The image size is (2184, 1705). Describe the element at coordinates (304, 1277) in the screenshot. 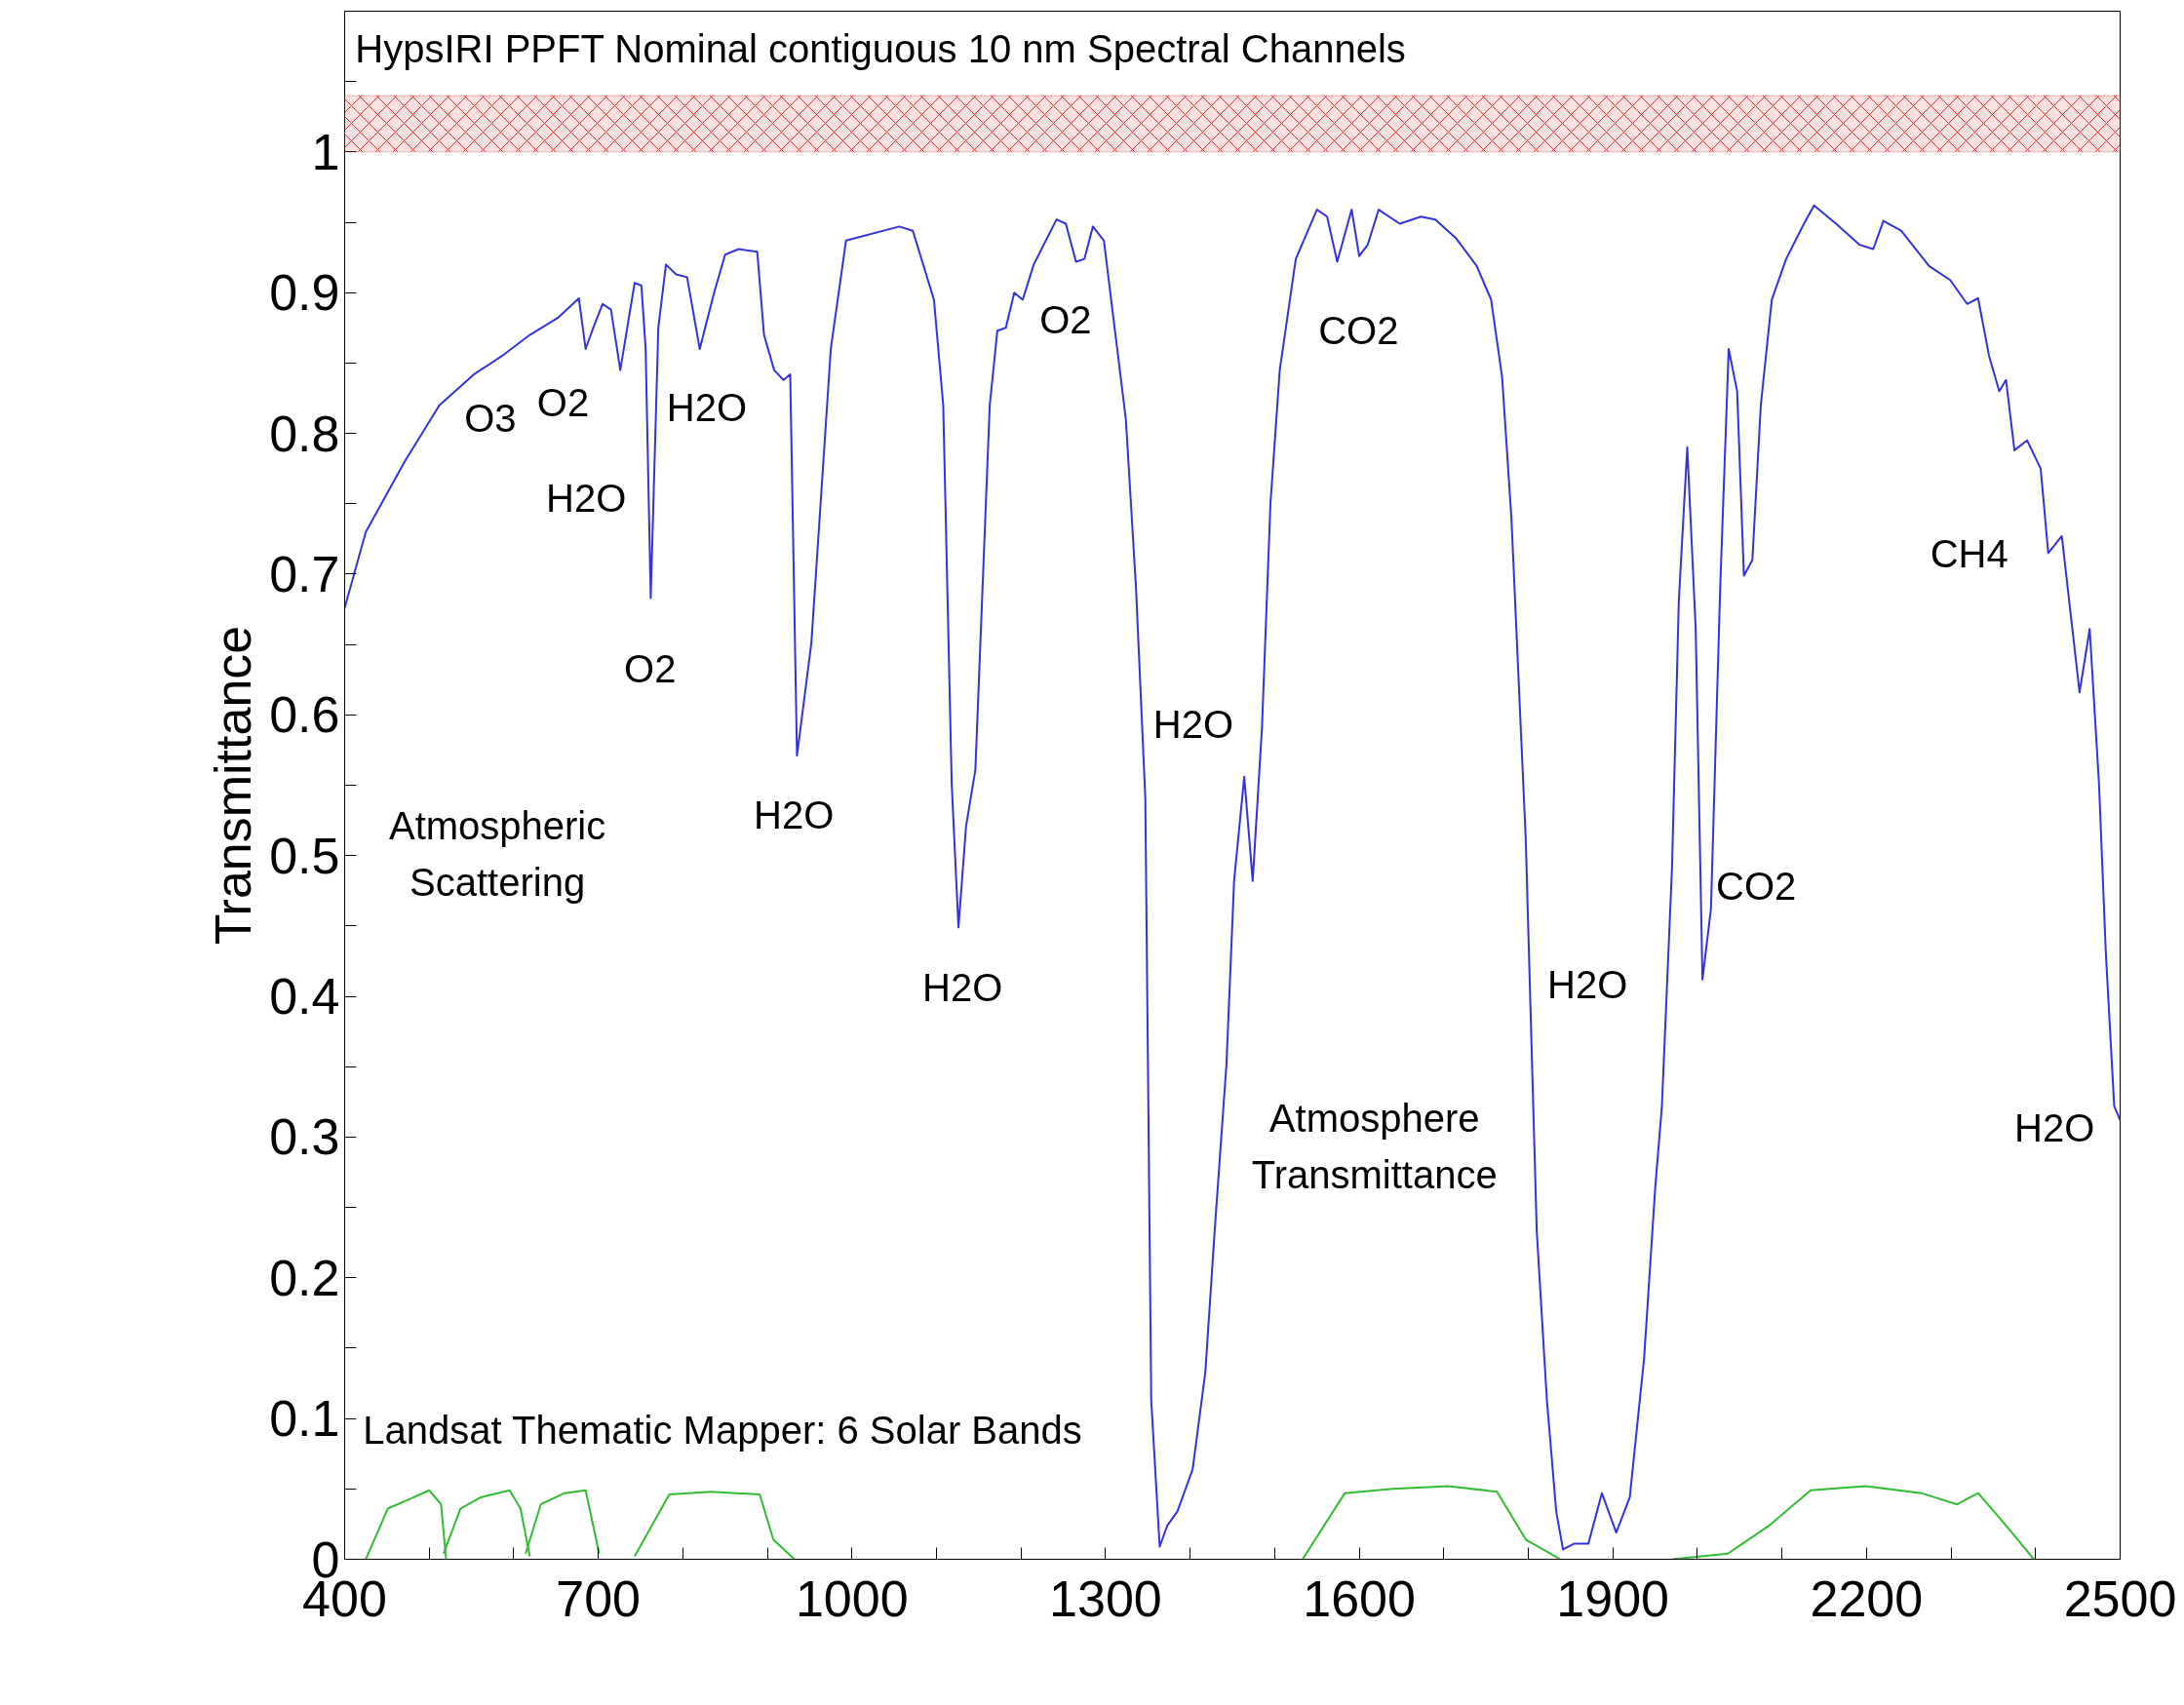

I see `y-tick-label: 0.2` at that location.